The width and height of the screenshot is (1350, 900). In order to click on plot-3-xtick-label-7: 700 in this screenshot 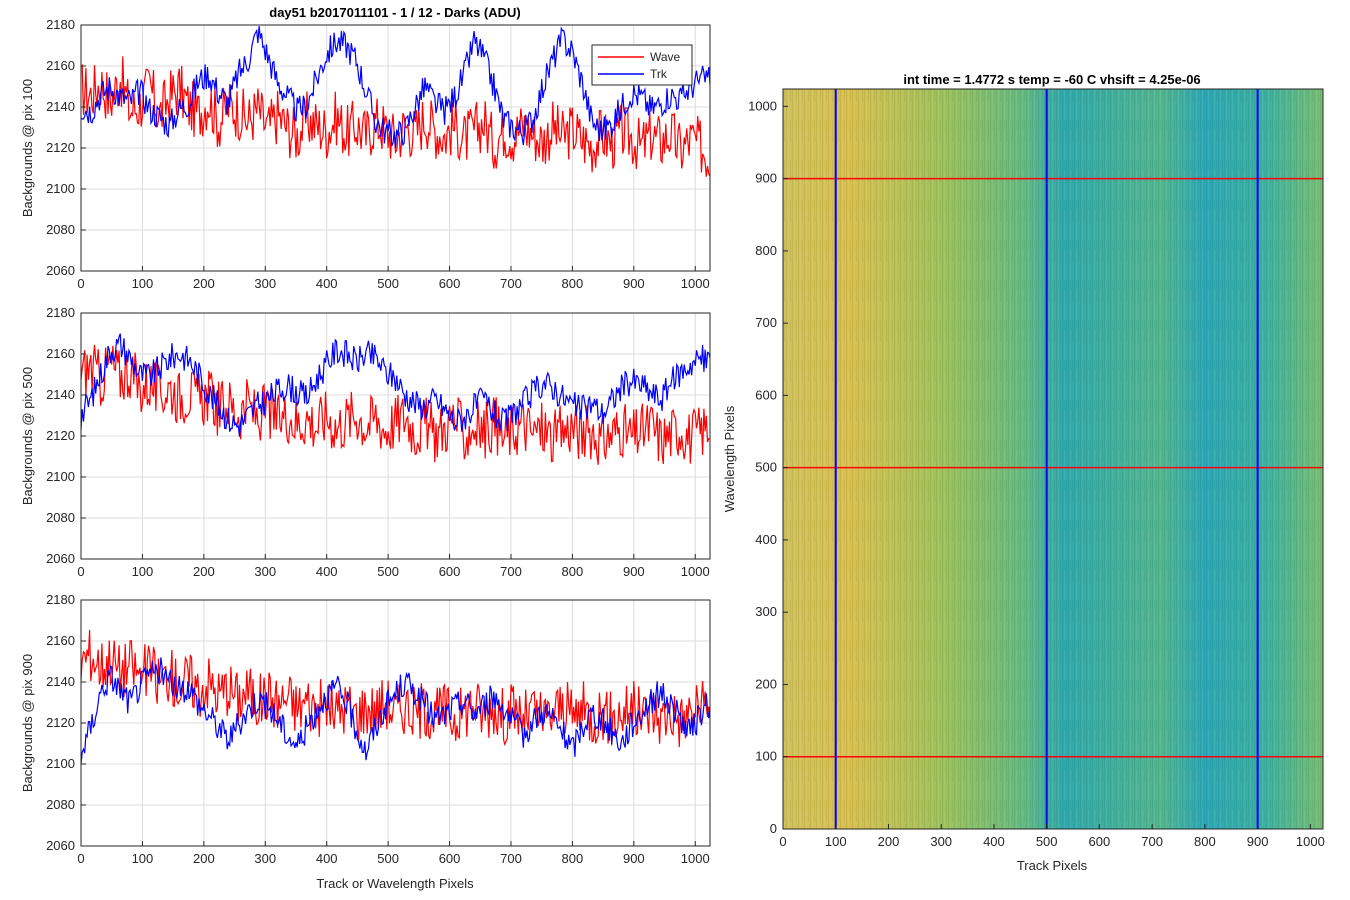, I will do `click(511, 858)`.